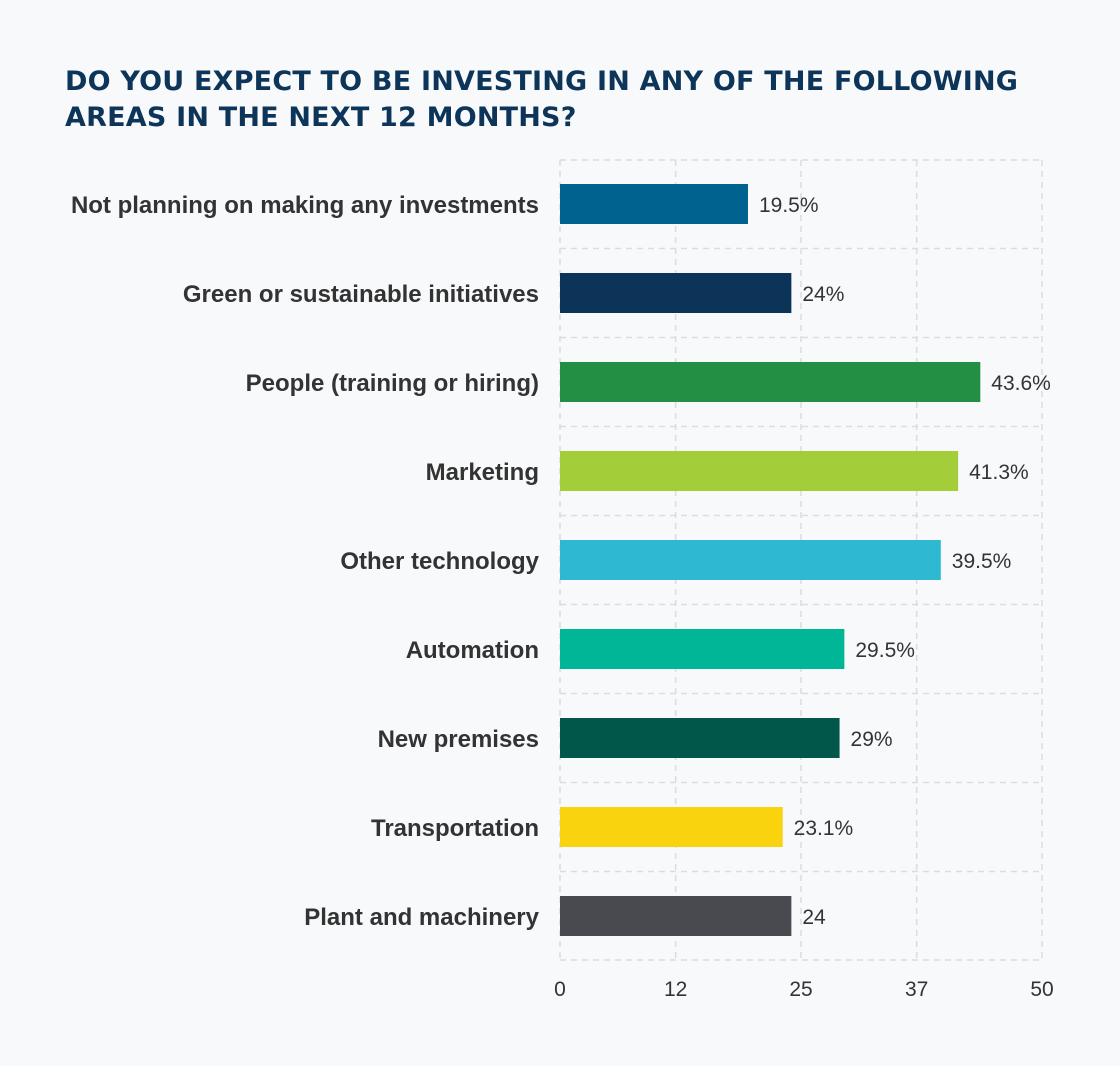  What do you see at coordinates (421, 917) in the screenshot?
I see `category-label: Plant and machinery` at bounding box center [421, 917].